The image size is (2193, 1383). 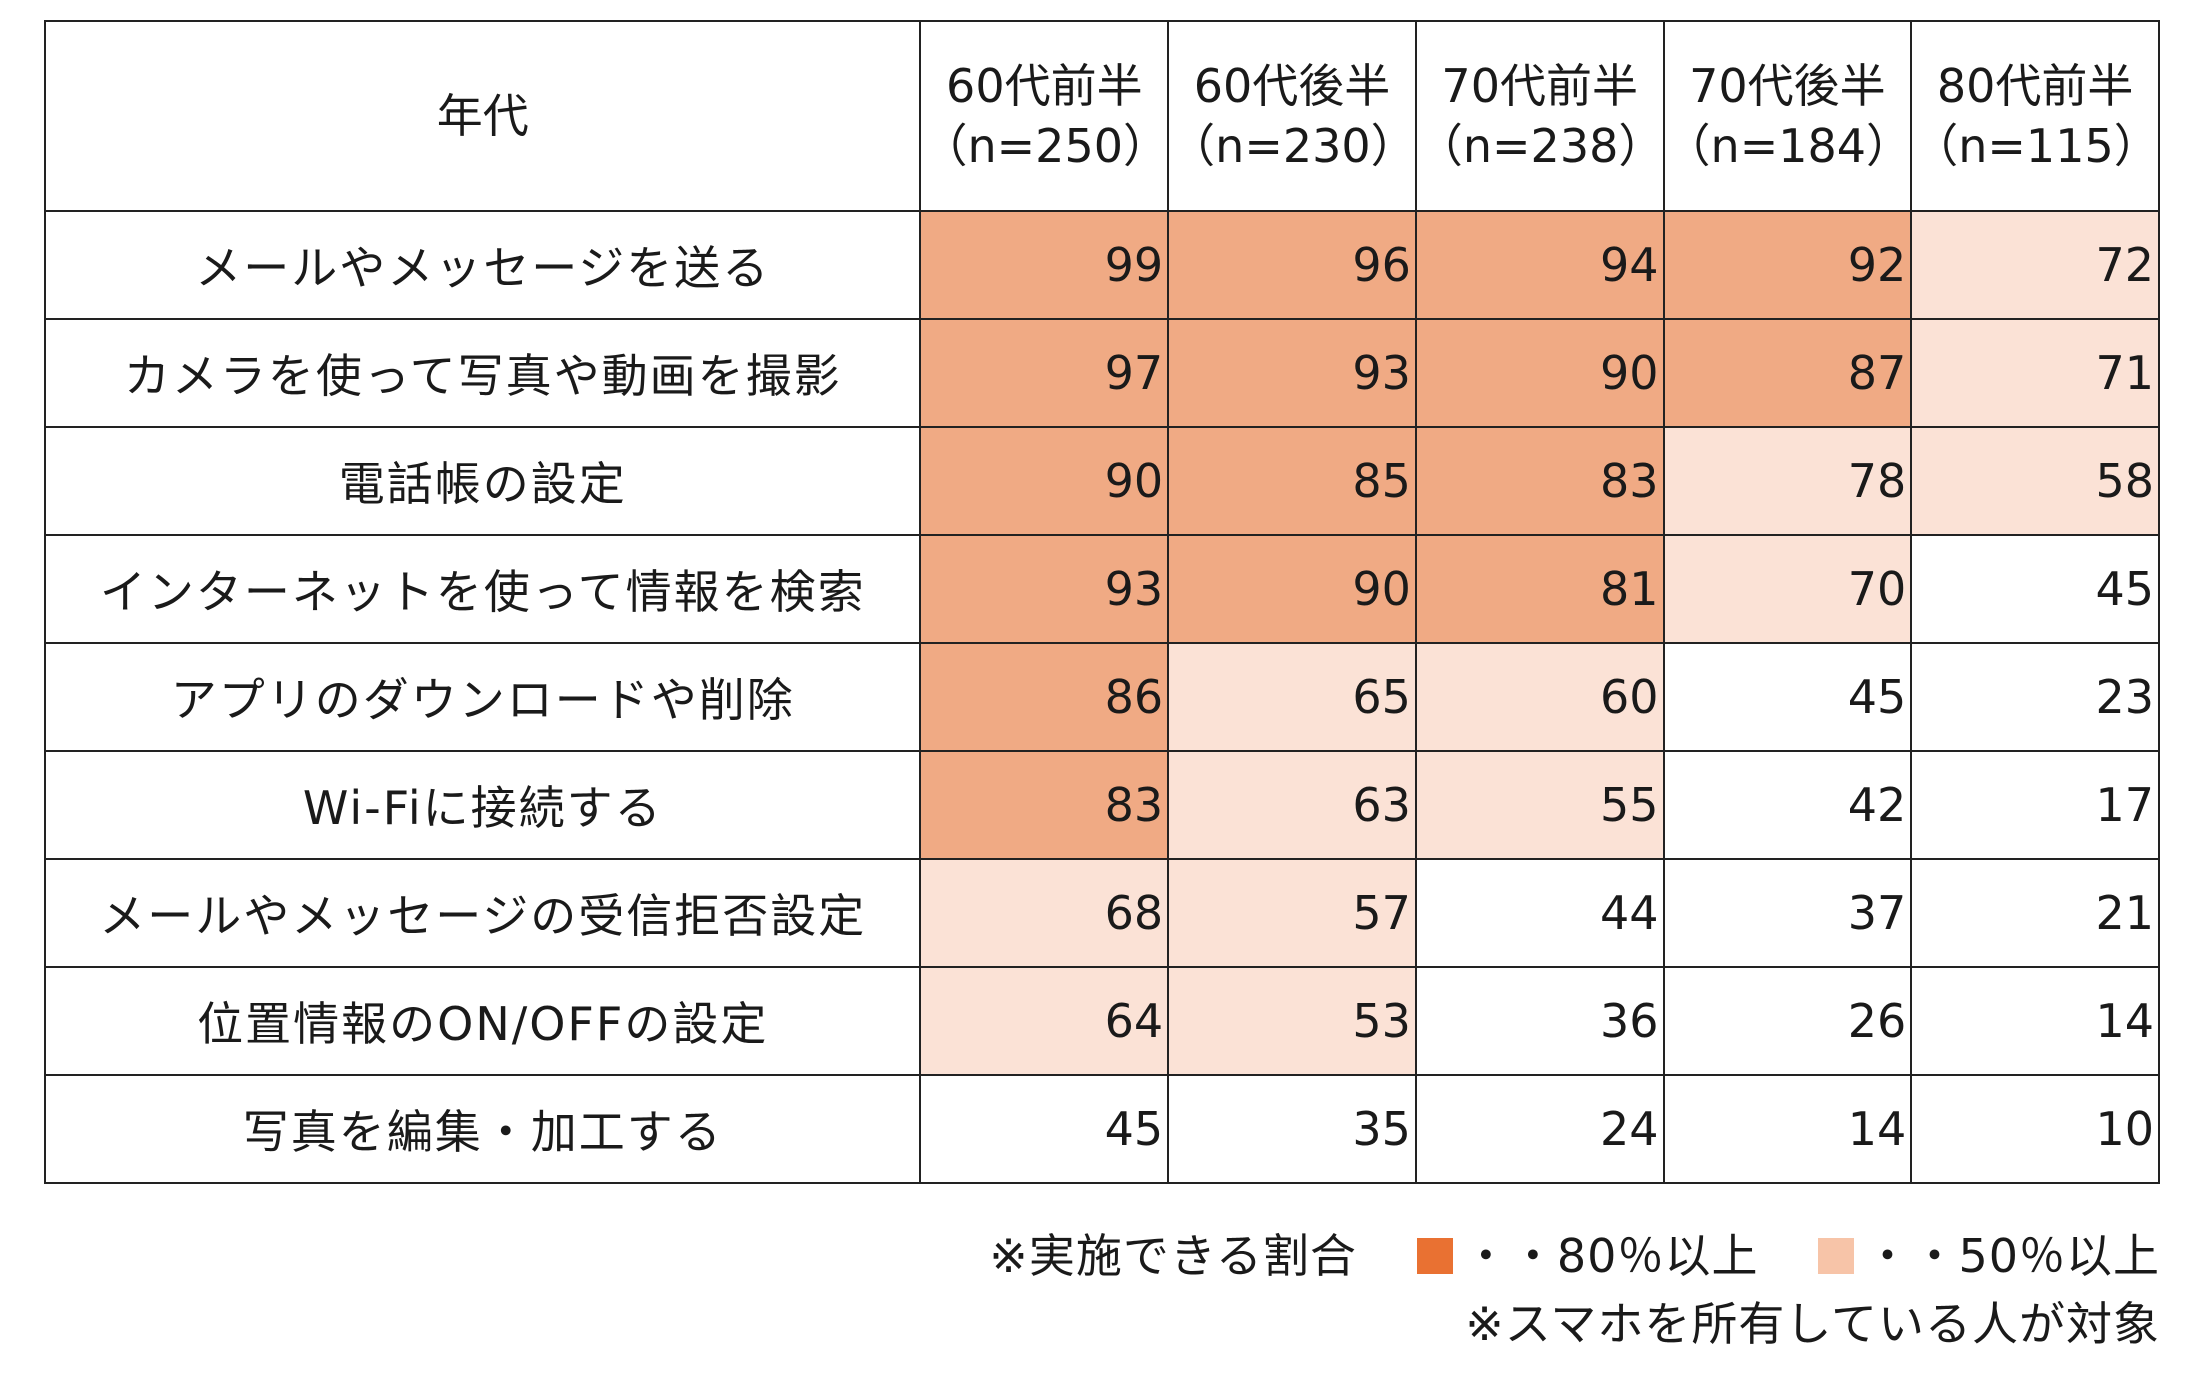 I want to click on row-label: メールやメッセージを送る, so click(x=482, y=265).